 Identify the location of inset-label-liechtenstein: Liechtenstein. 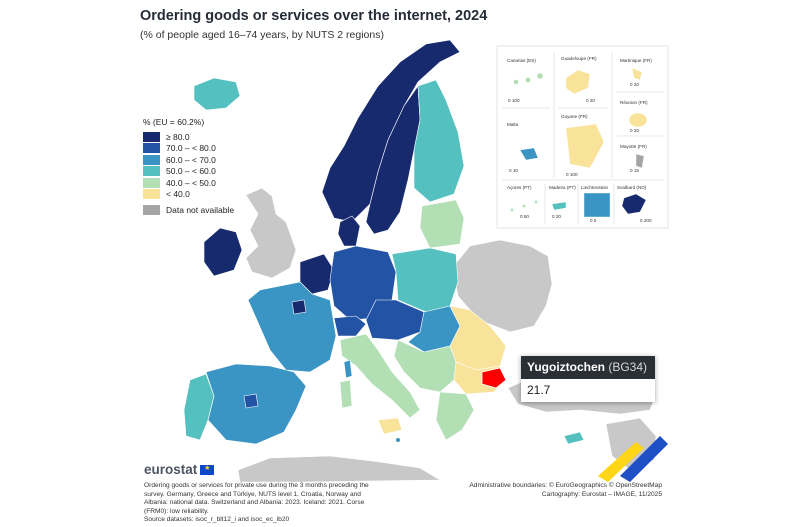
(595, 187).